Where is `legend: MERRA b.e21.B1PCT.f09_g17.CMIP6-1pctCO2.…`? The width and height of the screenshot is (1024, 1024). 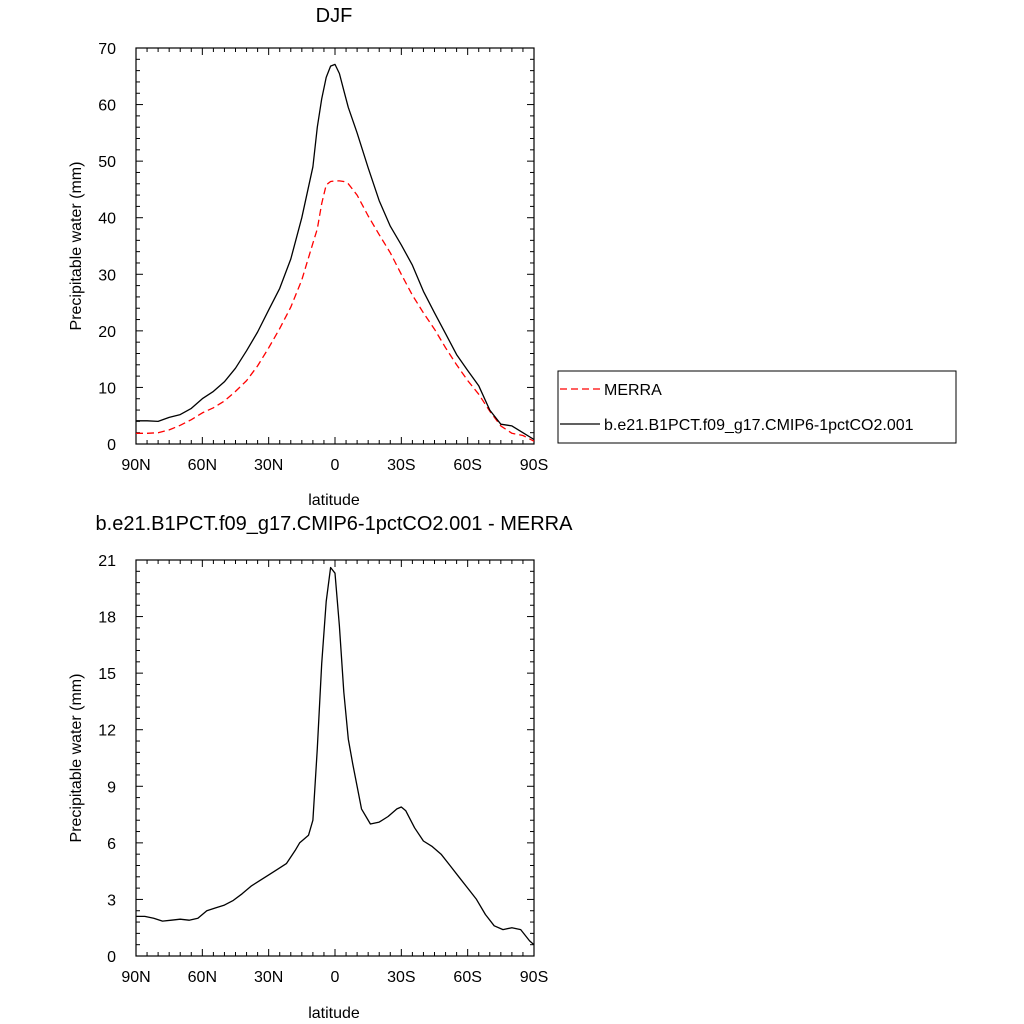 legend: MERRA b.e21.B1PCT.f09_g17.CMIP6-1pctCO2.… is located at coordinates (757, 407).